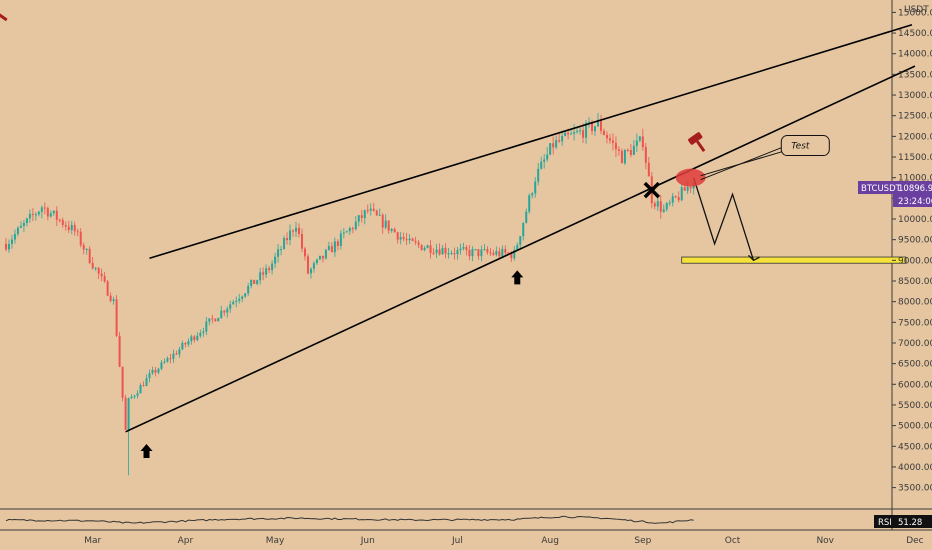  I want to click on price-tick-label: 7500.00, so click(915, 323).